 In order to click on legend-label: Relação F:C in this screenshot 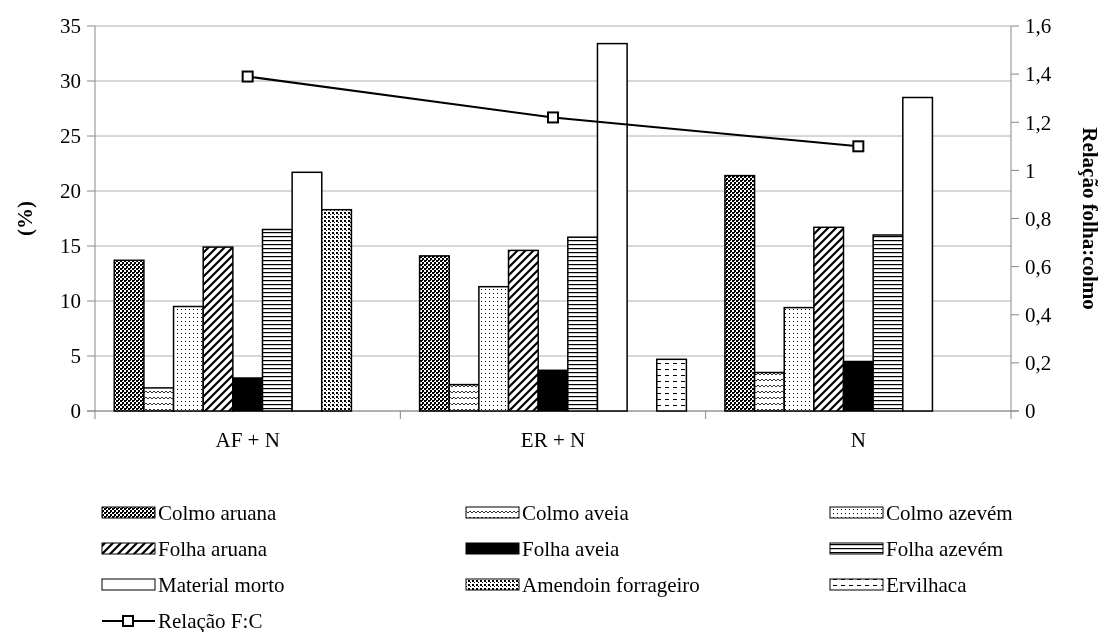, I will do `click(210, 620)`.